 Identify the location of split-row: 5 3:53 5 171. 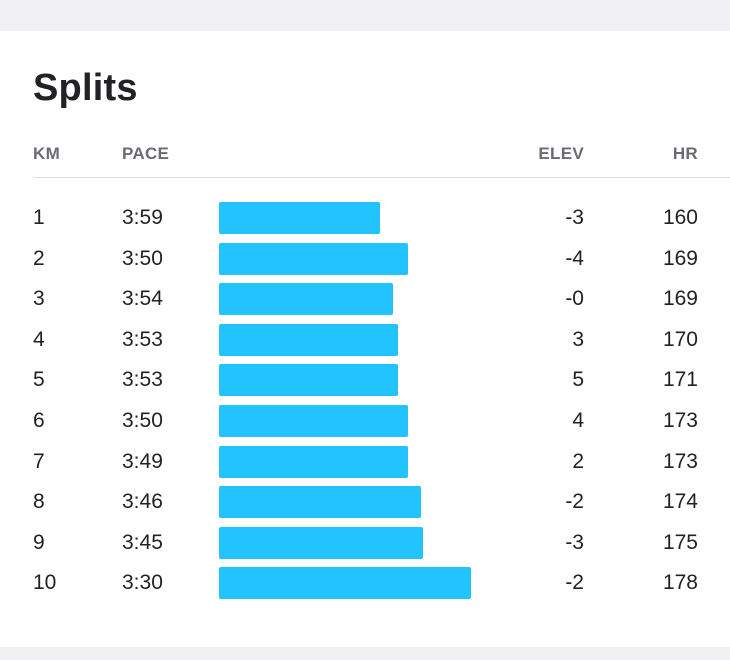
(365, 380).